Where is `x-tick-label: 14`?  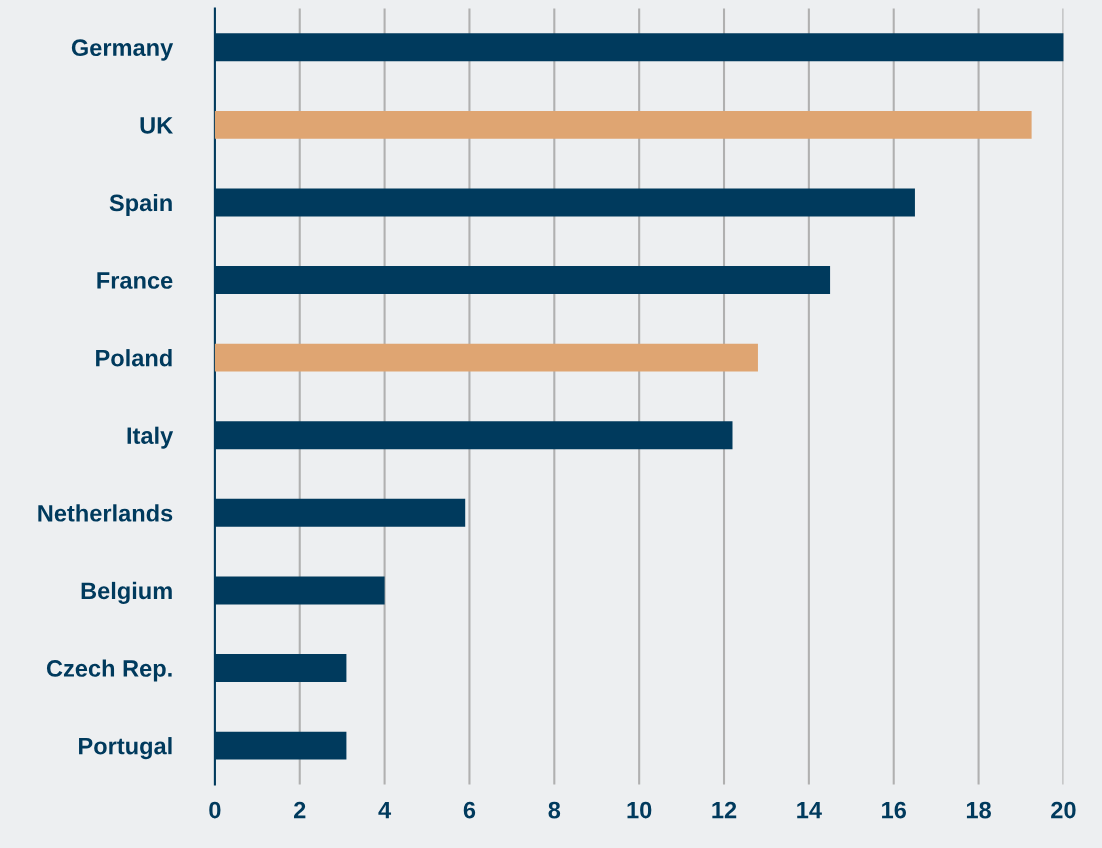 x-tick-label: 14 is located at coordinates (809, 810).